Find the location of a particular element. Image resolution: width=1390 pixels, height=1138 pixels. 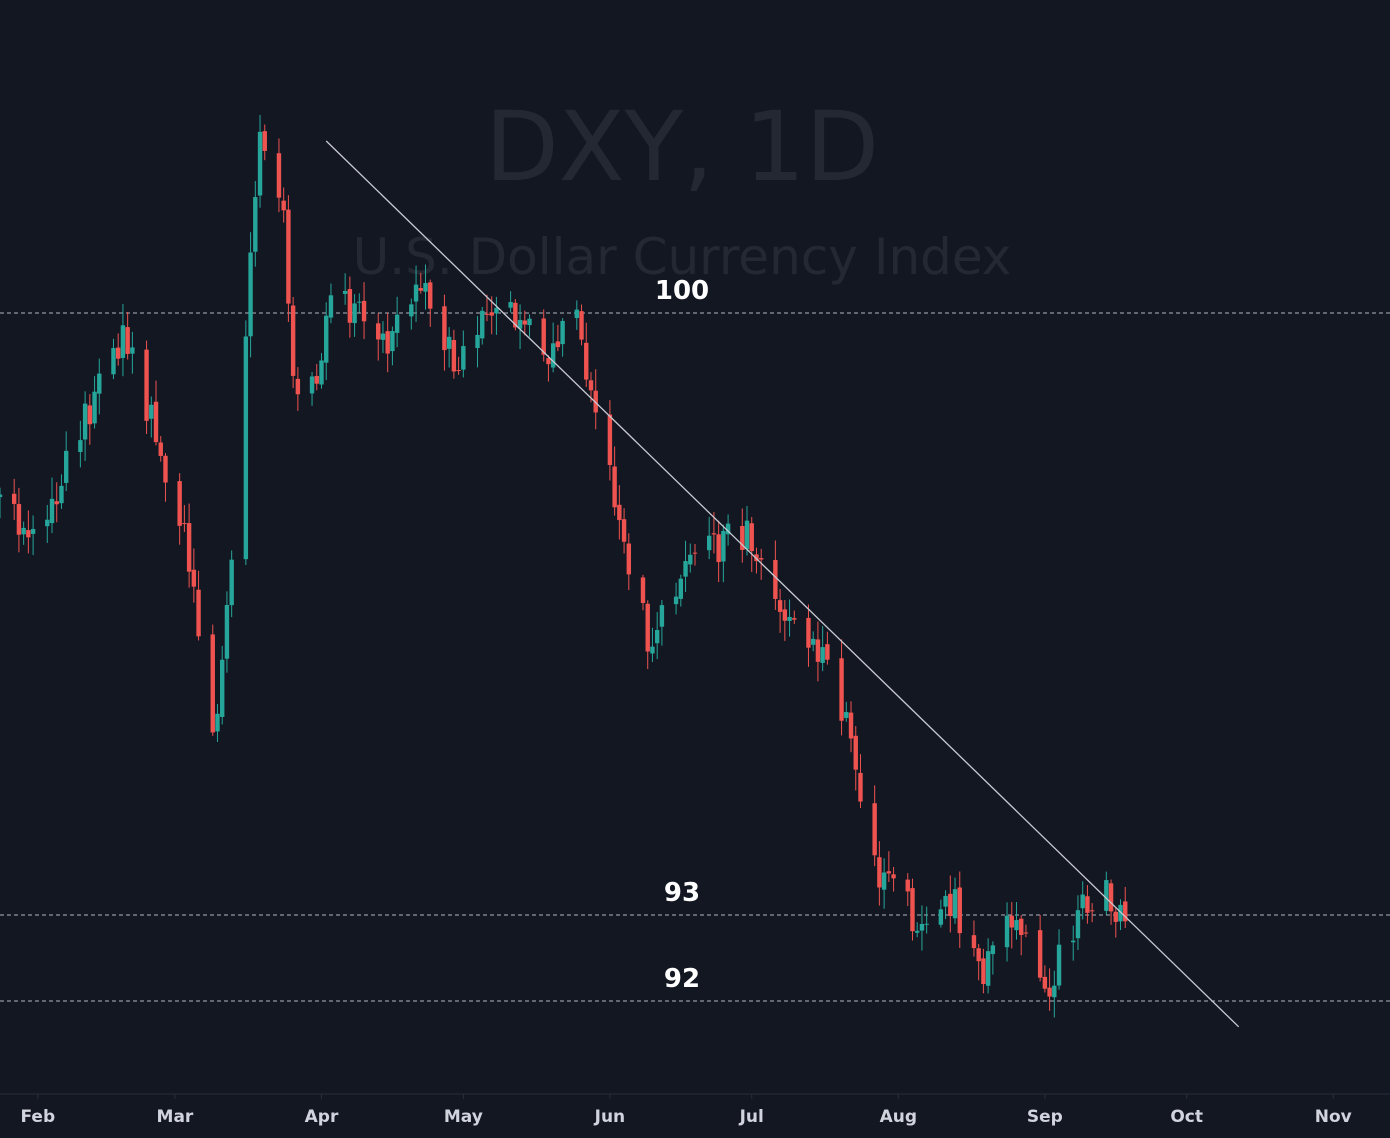

time-axis: Feb Mar Apr May Jun Jul Aug Sep Oct Nov is located at coordinates (686, 1110).